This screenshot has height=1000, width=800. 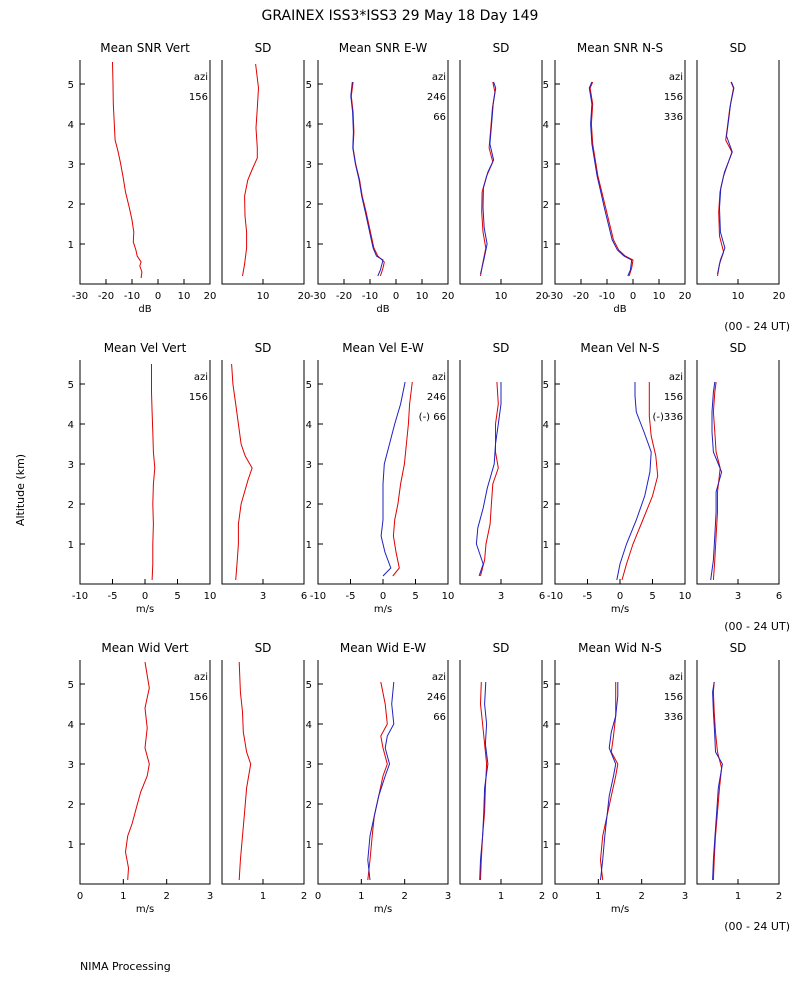 I want to click on ut-note-snr: (00 - 24 UT), so click(x=757, y=326).